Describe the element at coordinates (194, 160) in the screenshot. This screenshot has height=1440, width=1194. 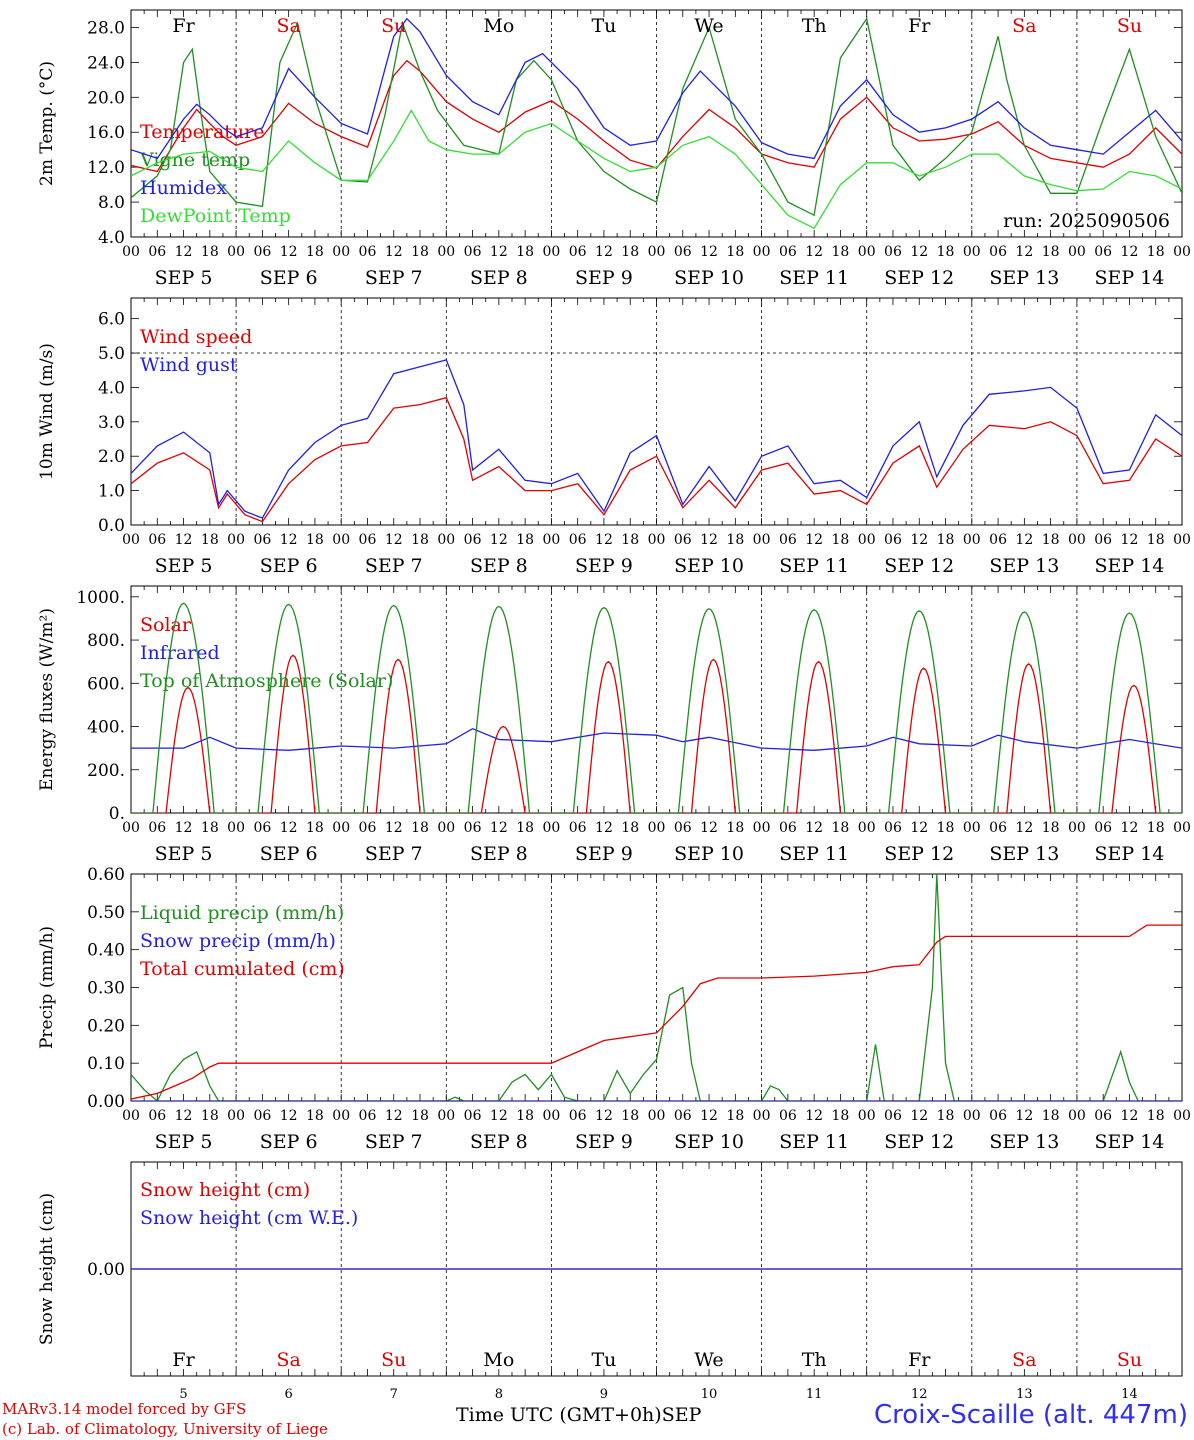
I see `legend-label: Vigne temp` at that location.